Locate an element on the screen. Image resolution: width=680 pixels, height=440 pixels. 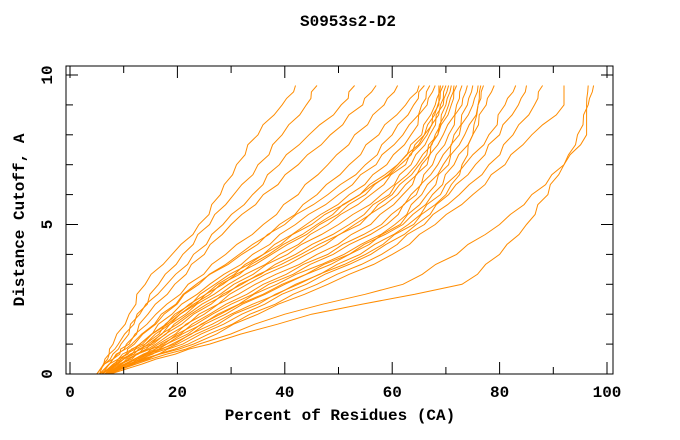
x-axis-label: Percent of Residues (CA) is located at coordinates (340, 416).